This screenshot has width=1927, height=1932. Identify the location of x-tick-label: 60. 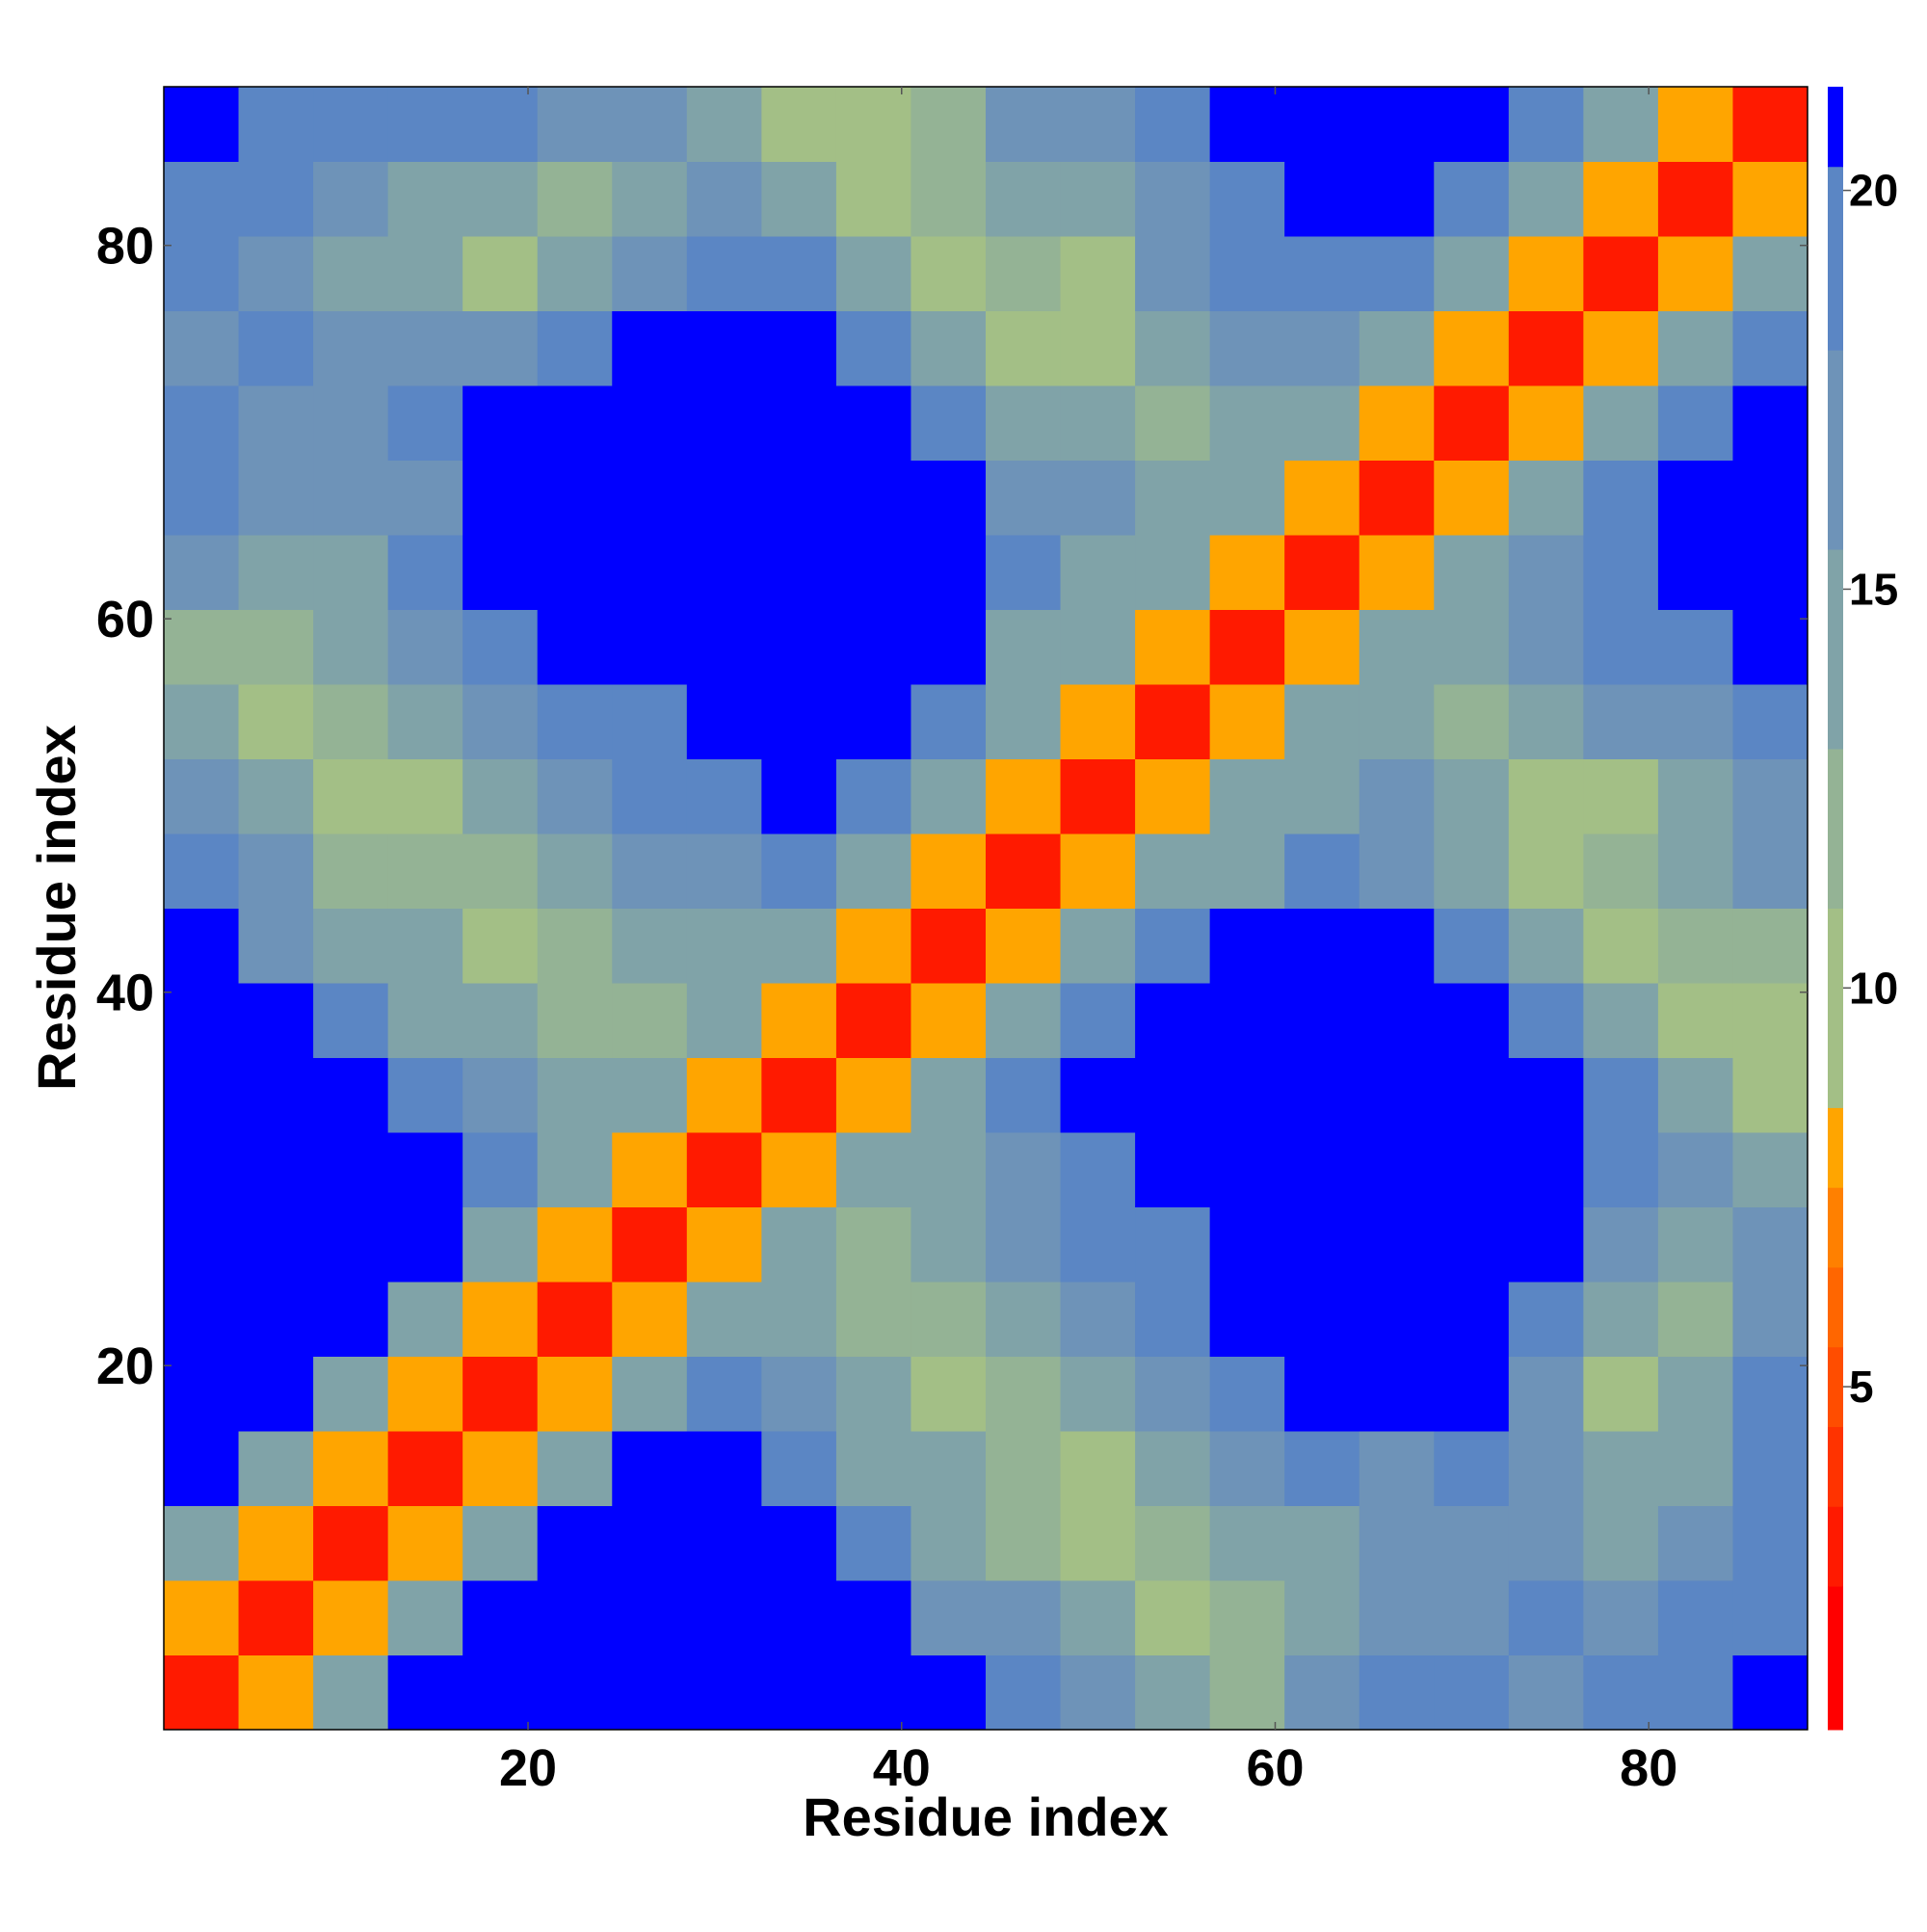
(1275, 1768).